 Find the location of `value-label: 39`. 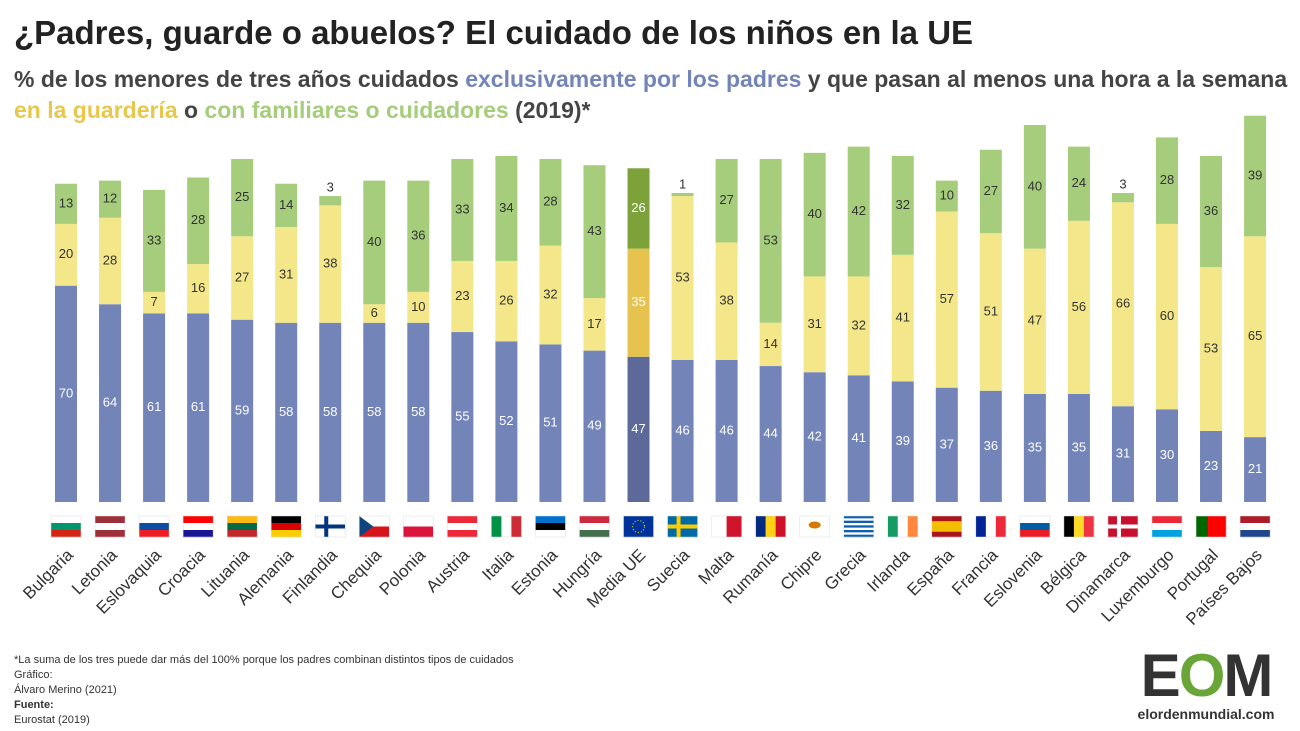

value-label: 39 is located at coordinates (903, 440).